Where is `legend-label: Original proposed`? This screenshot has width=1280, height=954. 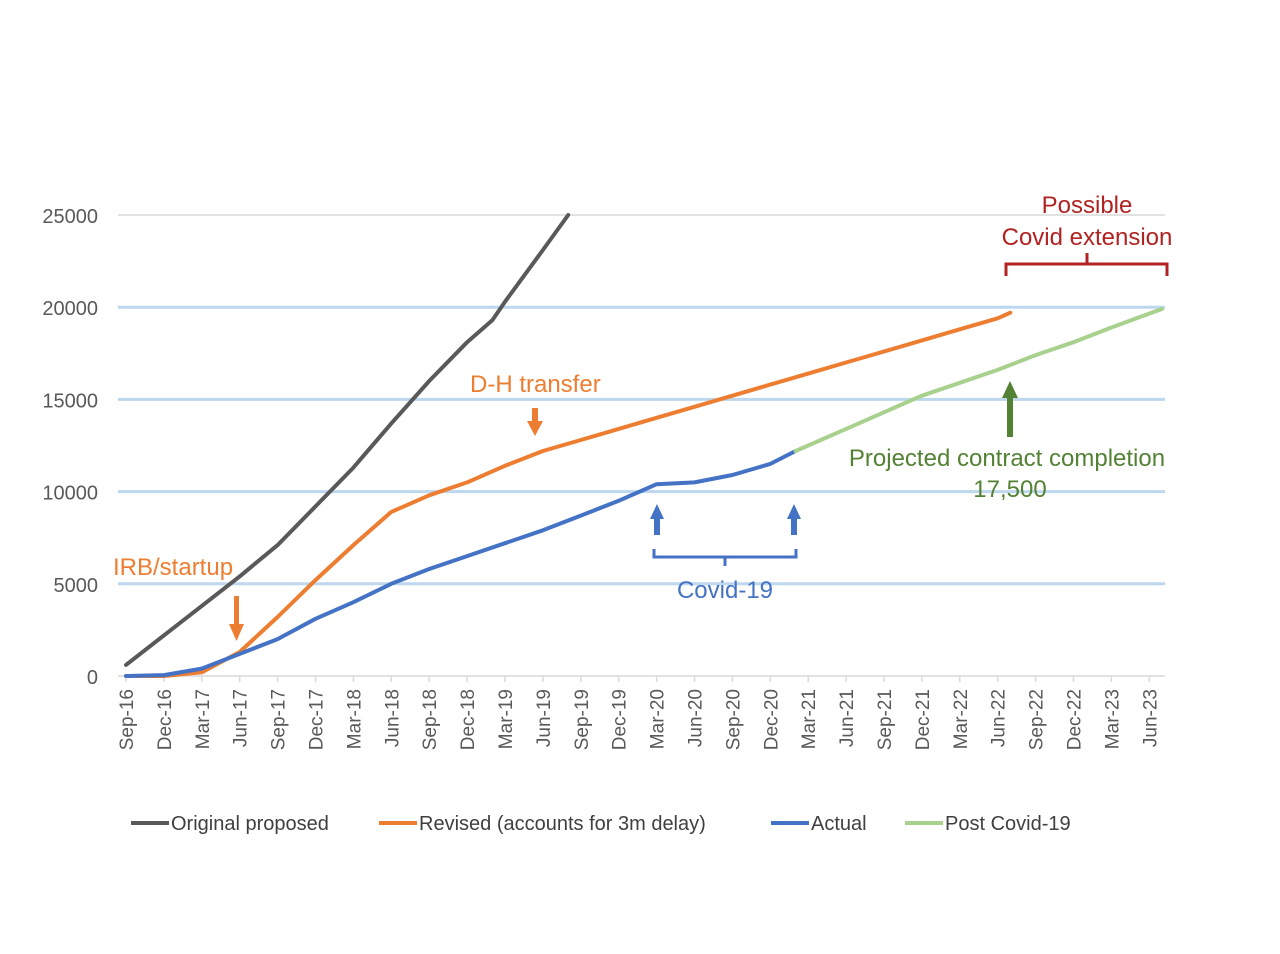
legend-label: Original proposed is located at coordinates (250, 824).